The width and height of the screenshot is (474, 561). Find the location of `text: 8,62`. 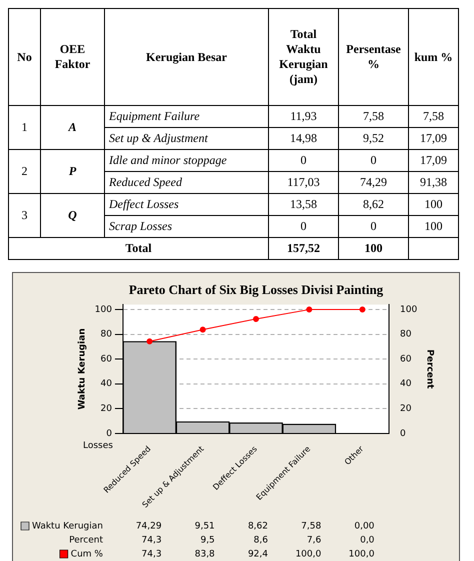

text: 8,62 is located at coordinates (373, 204).